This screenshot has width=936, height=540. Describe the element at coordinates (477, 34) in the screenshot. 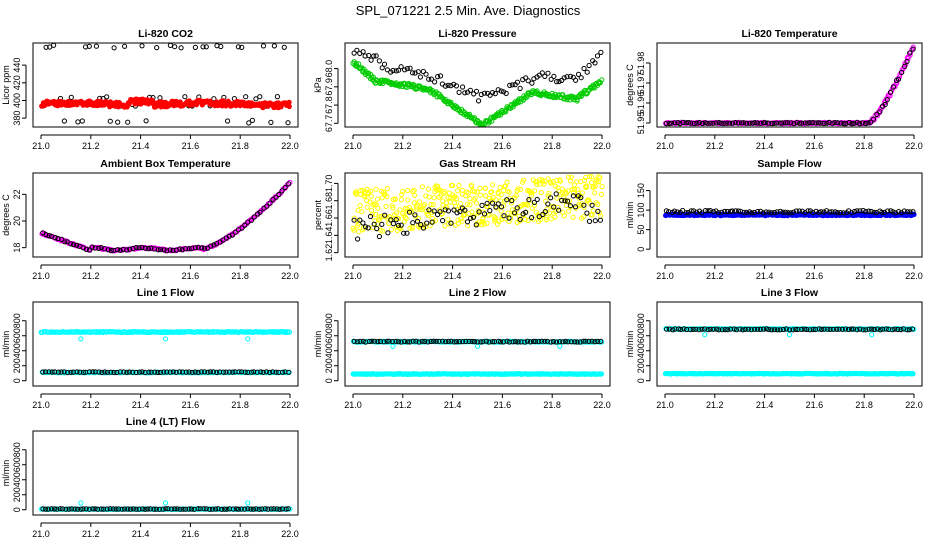

I see `panel-title: Li-820 Pressure` at that location.